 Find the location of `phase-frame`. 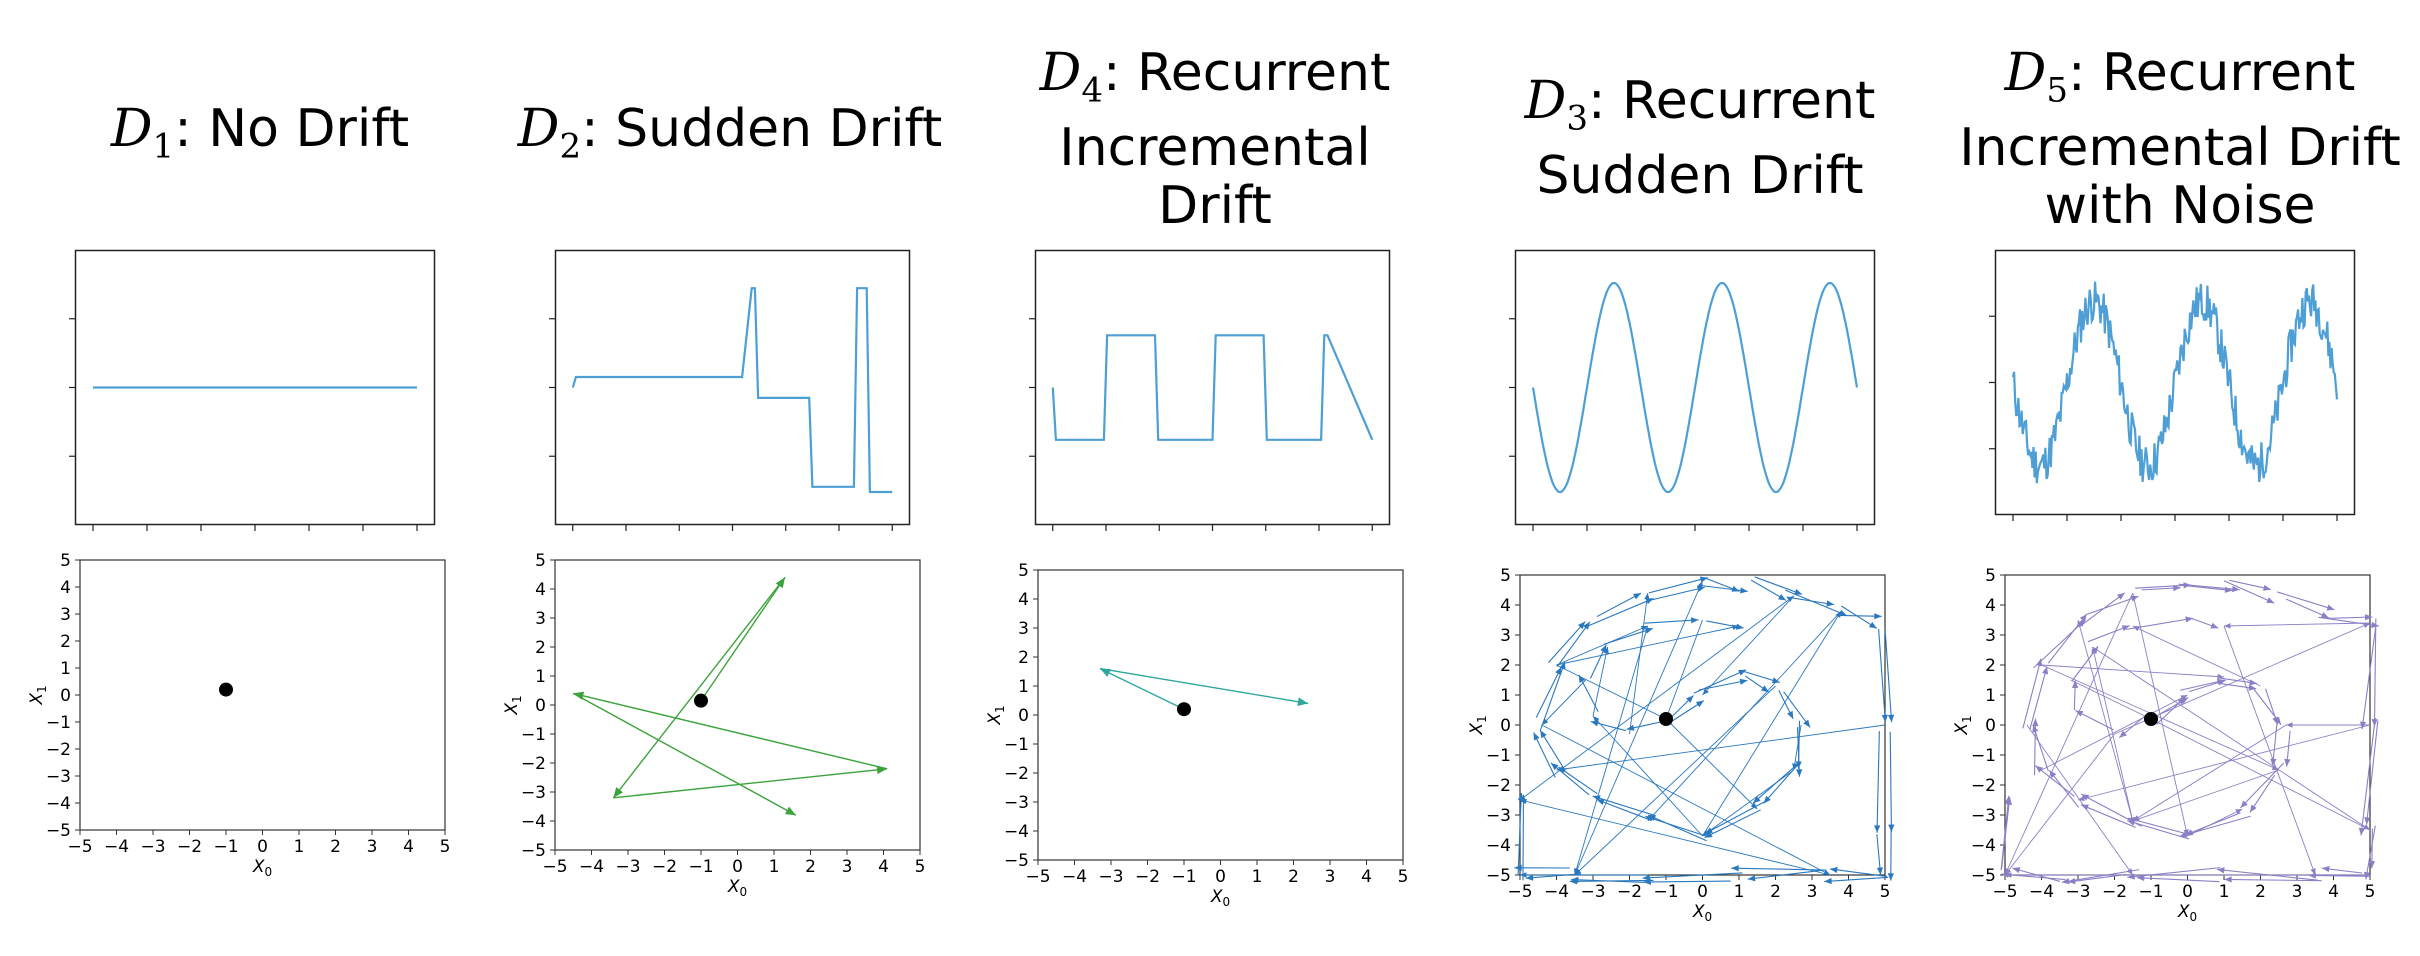

phase-frame is located at coordinates (737, 705).